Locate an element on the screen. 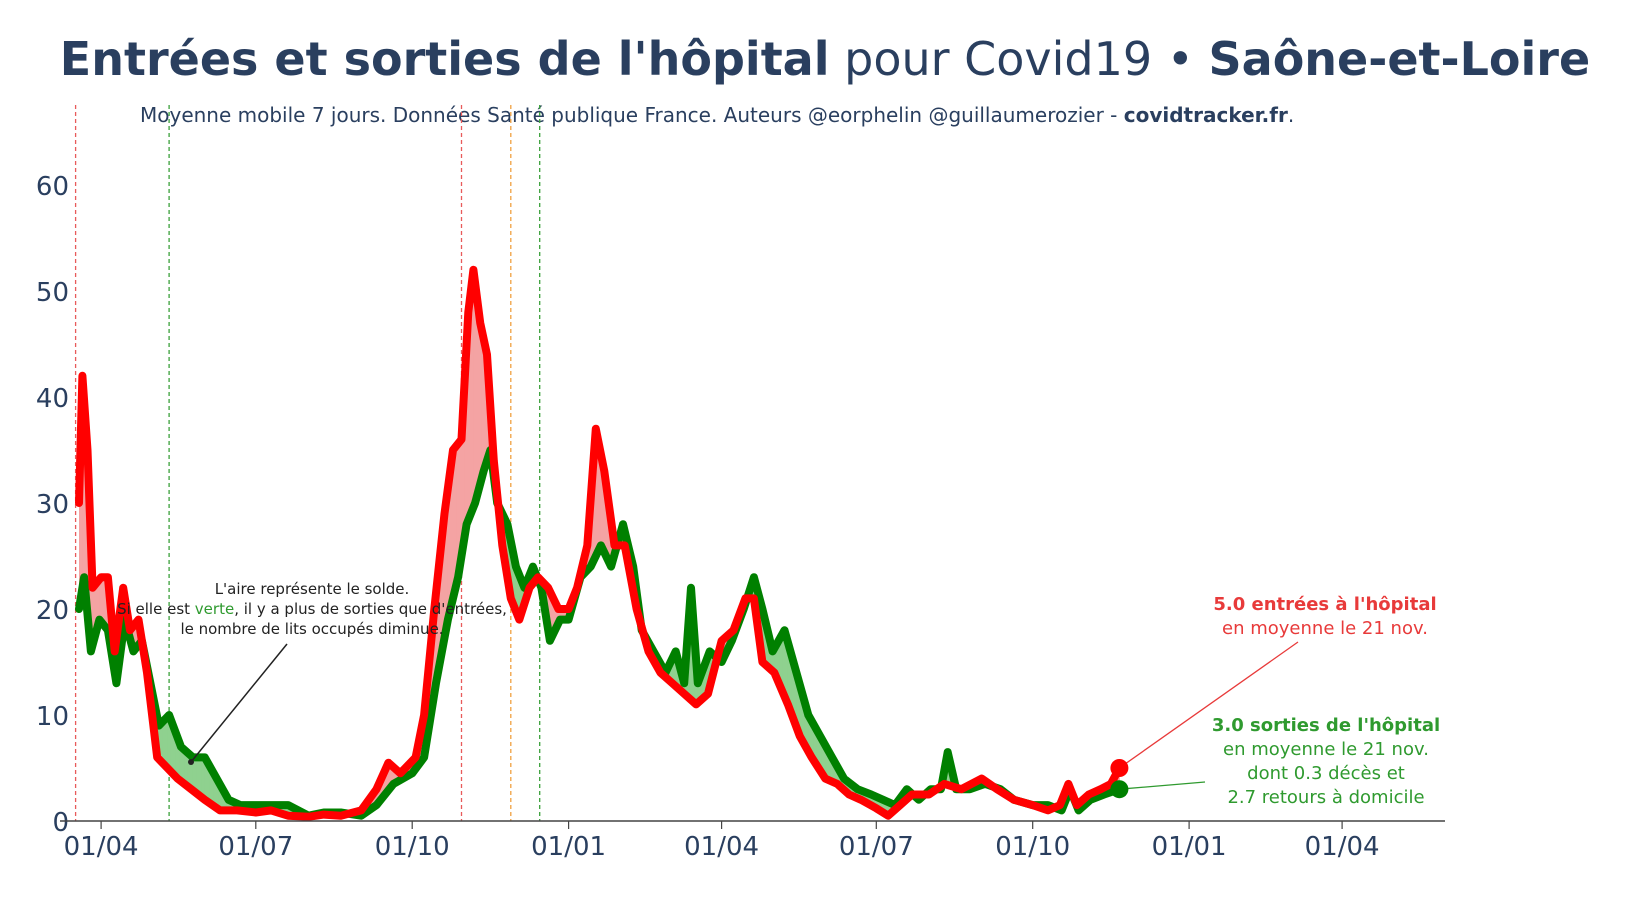  explain-line-1: L'aire représente le solde. is located at coordinates (312, 589).